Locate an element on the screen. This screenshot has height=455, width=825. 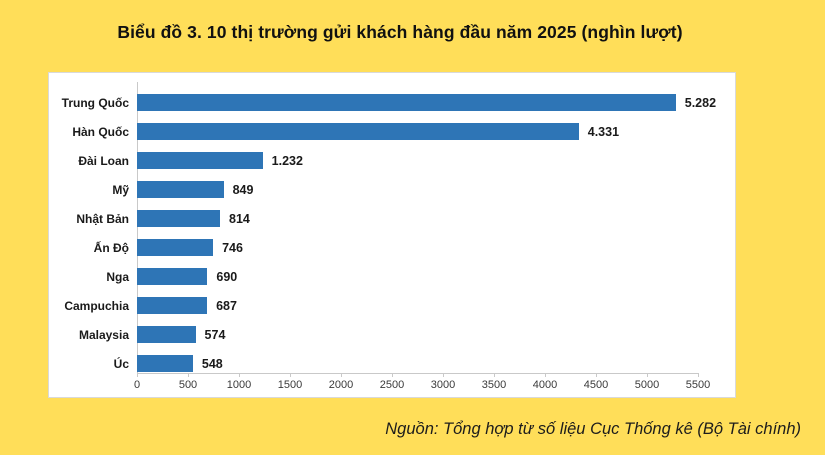
category-label: Nhật Bản is located at coordinates (102, 218).